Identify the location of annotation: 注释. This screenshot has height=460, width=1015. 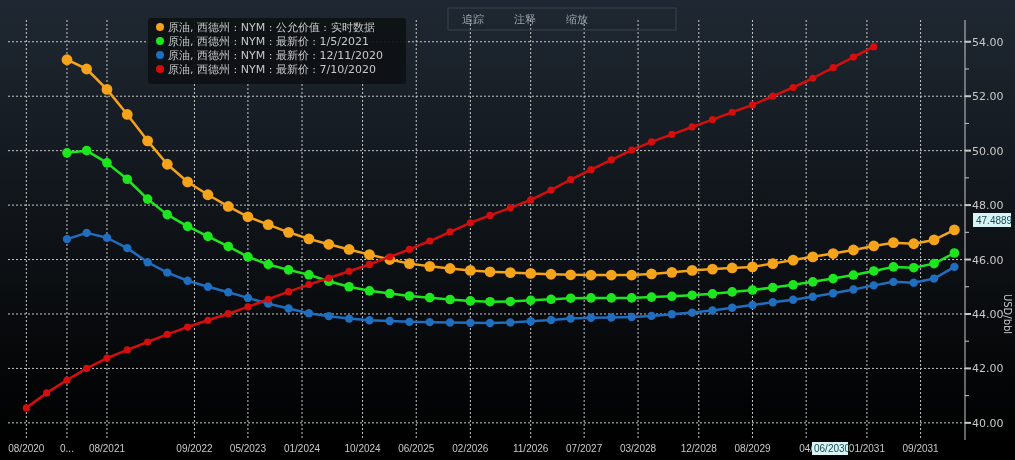
(525, 19).